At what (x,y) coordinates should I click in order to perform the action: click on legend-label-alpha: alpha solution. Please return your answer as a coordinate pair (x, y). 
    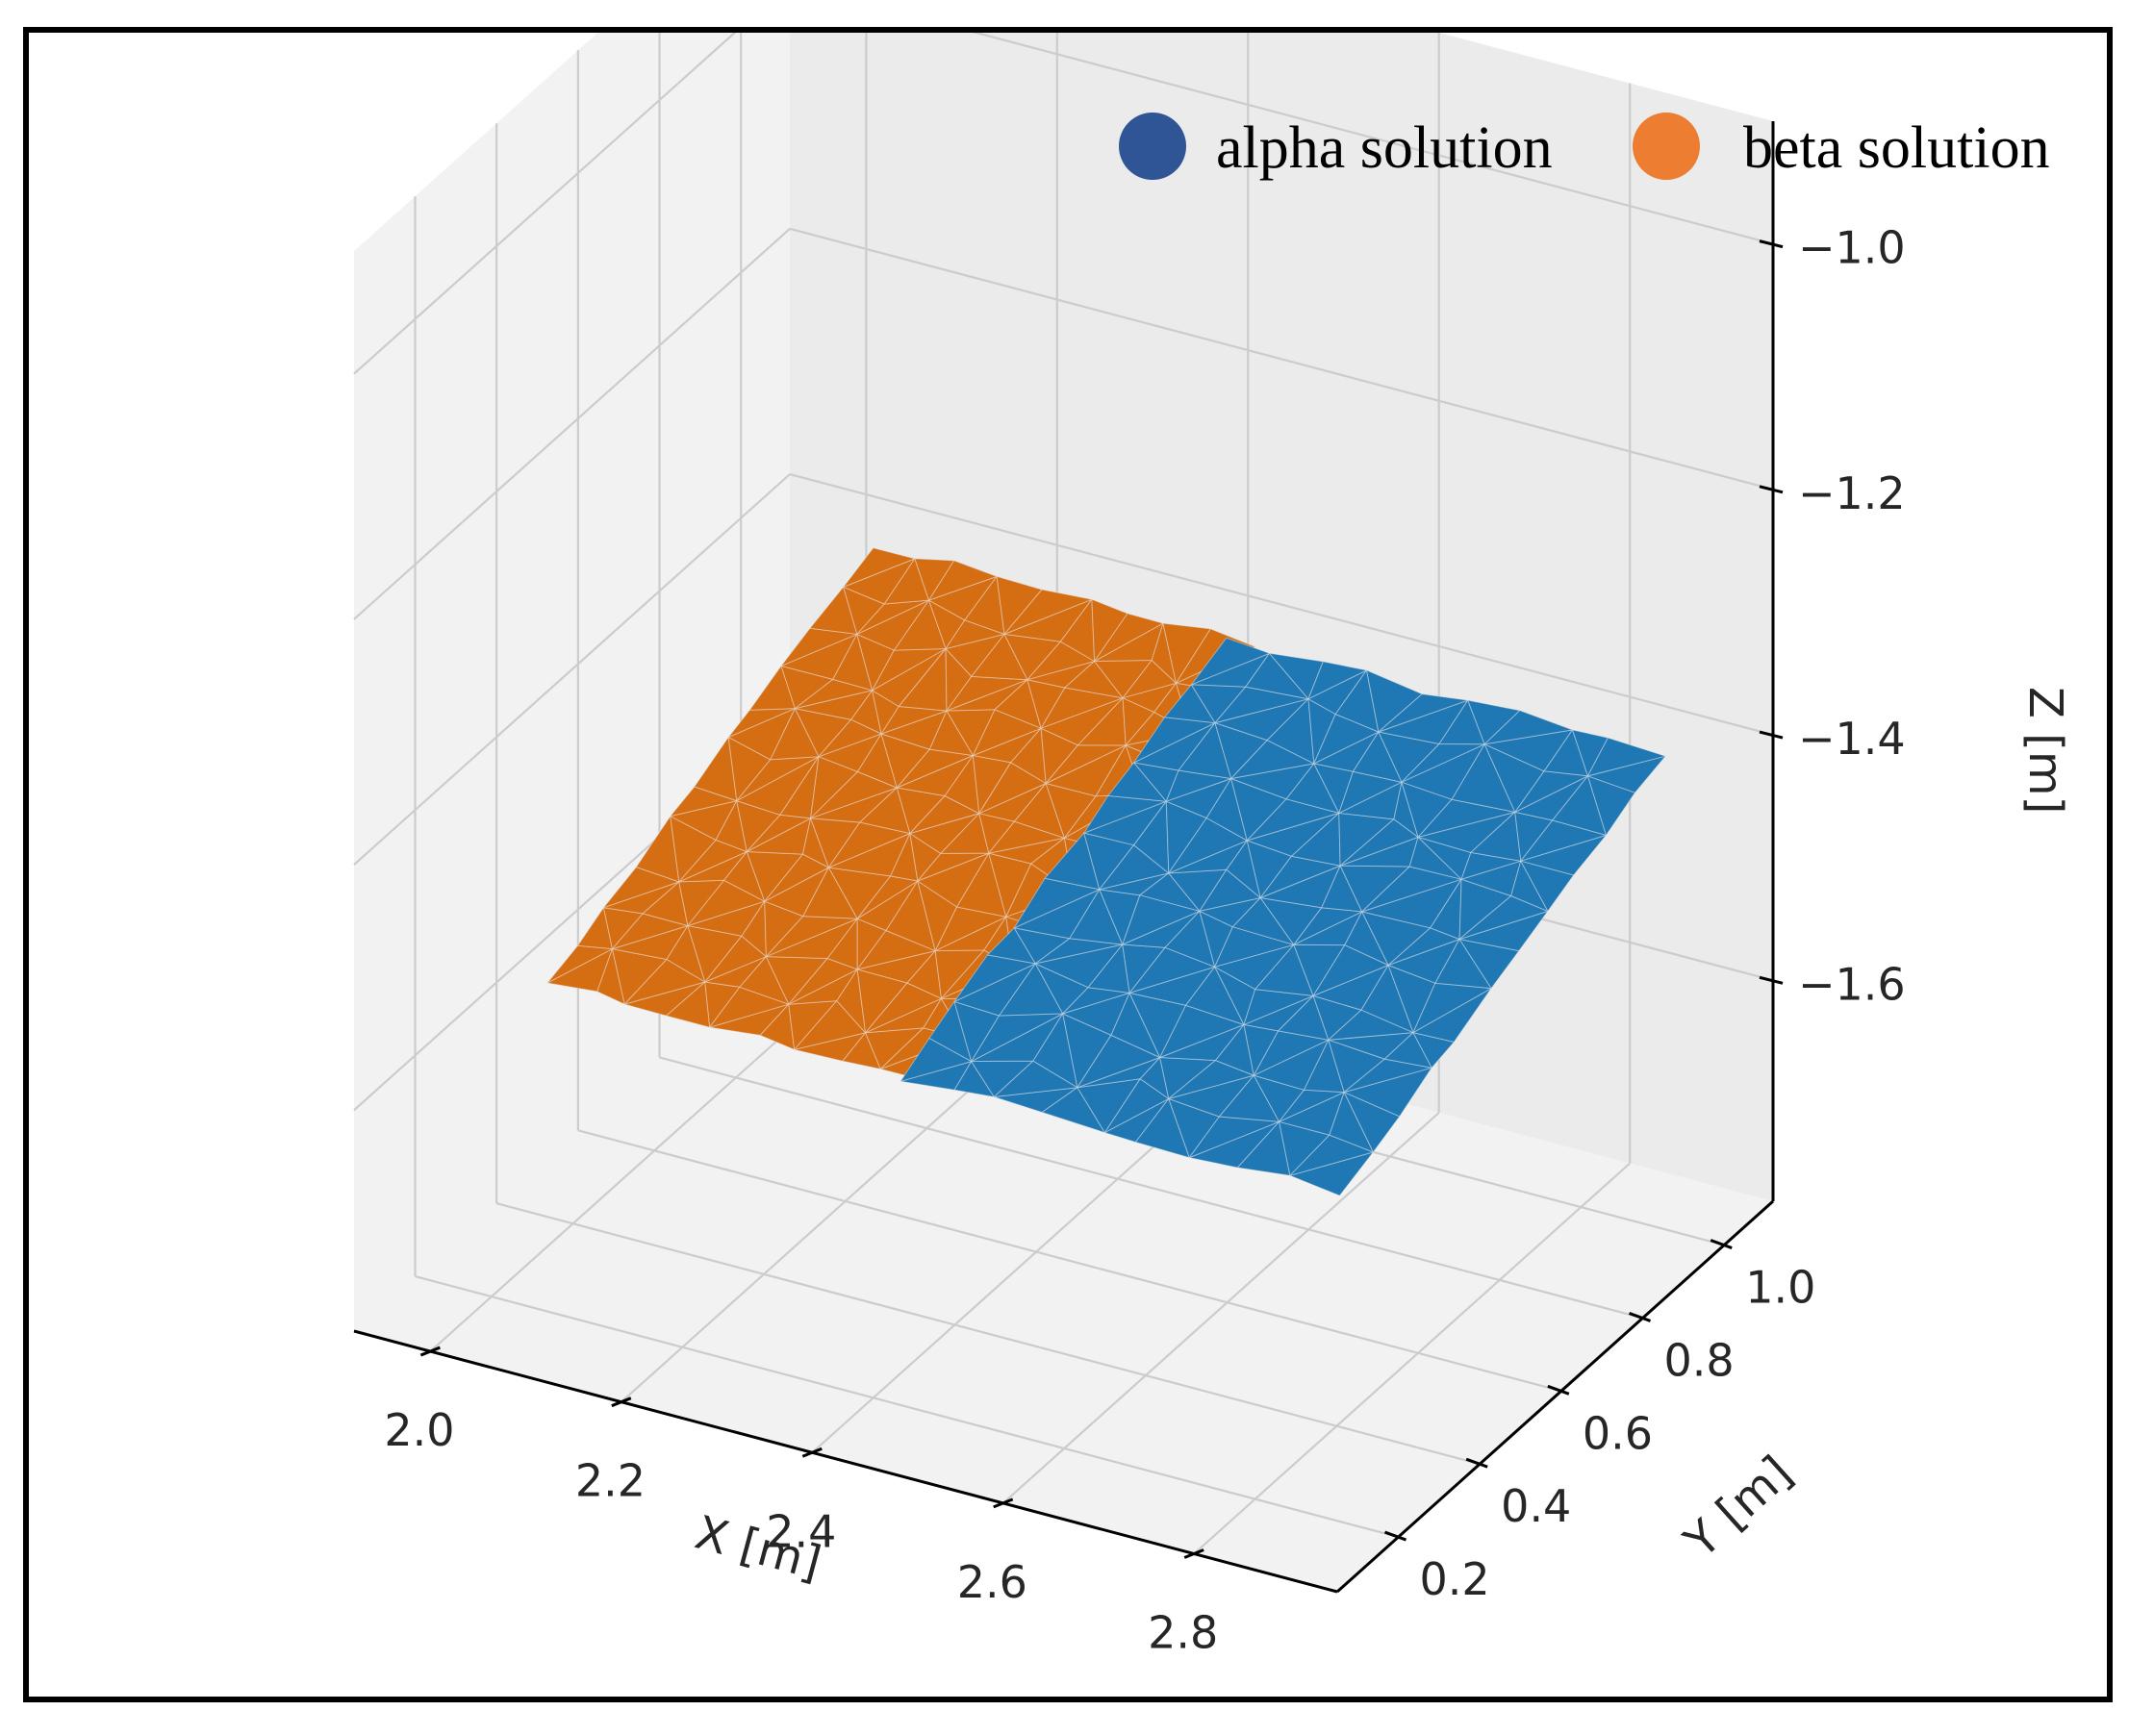
    Looking at the image, I should click on (1384, 148).